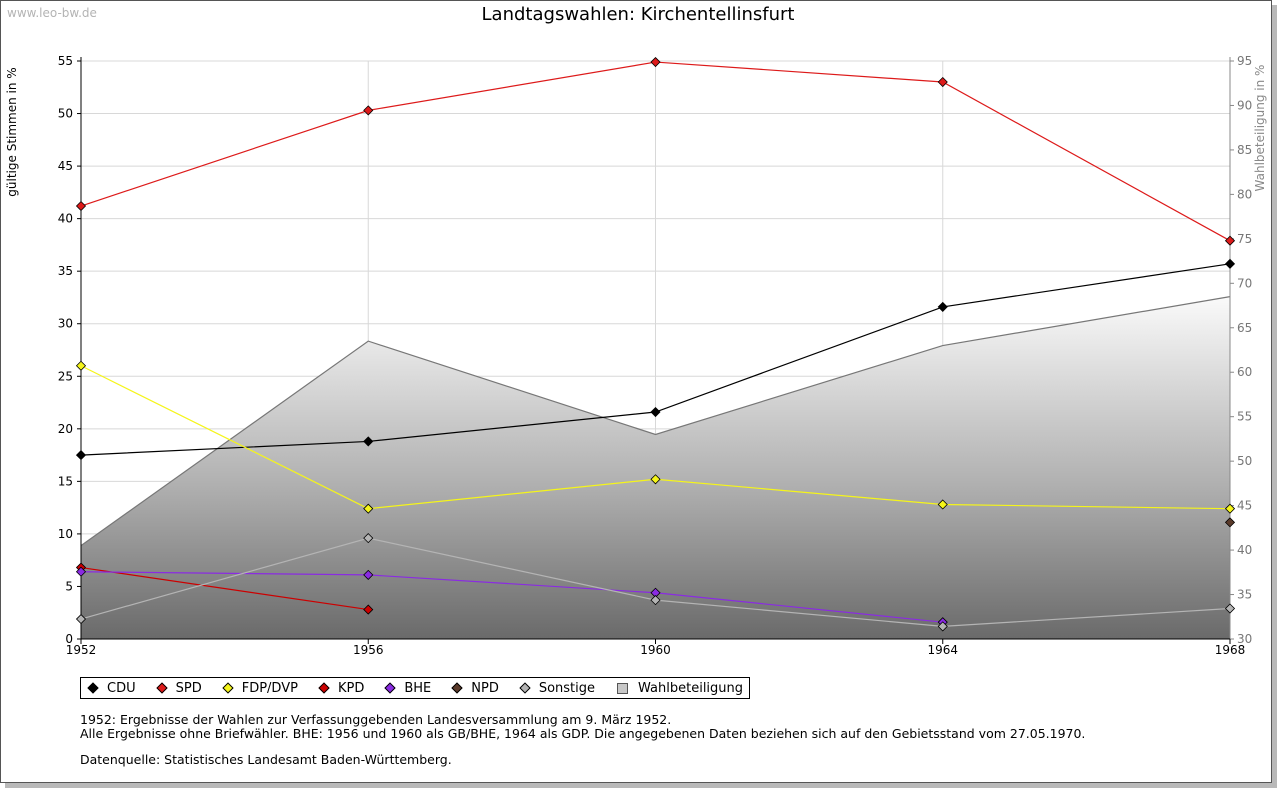  I want to click on point-cdu-1964, so click(942, 306).